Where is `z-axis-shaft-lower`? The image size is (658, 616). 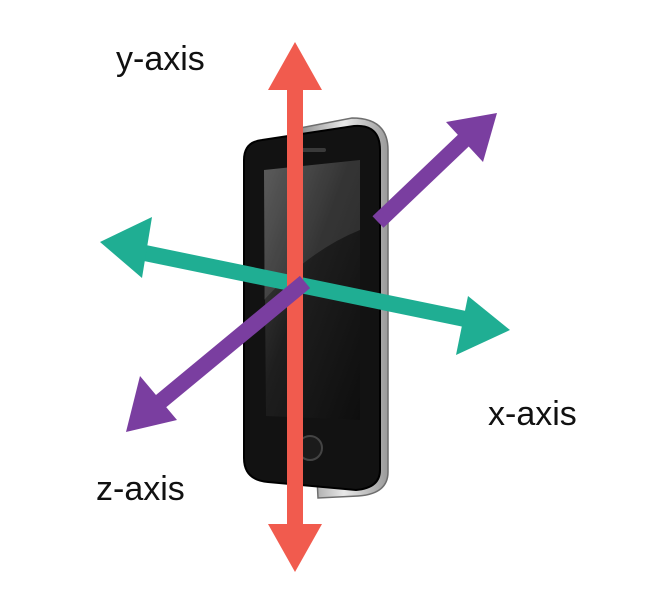 z-axis-shaft-lower is located at coordinates (232, 342).